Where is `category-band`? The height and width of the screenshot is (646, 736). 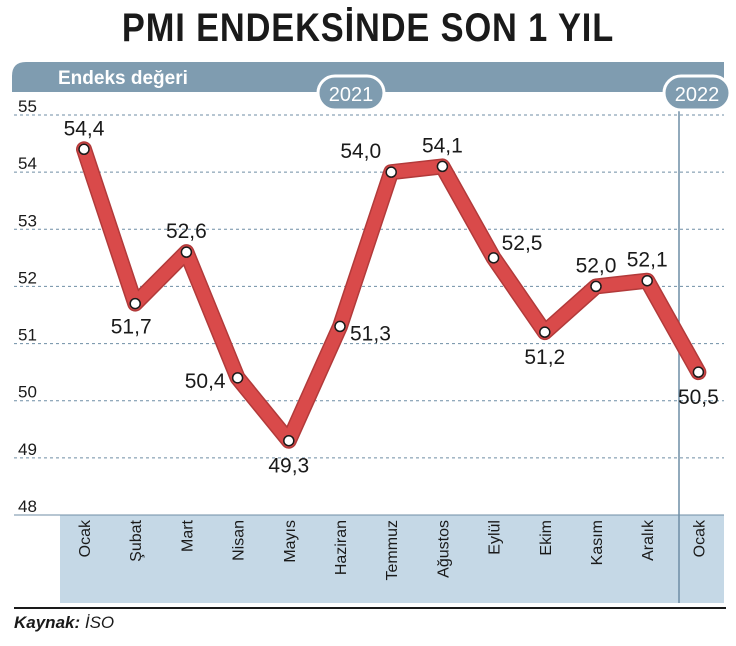
category-band is located at coordinates (392, 559).